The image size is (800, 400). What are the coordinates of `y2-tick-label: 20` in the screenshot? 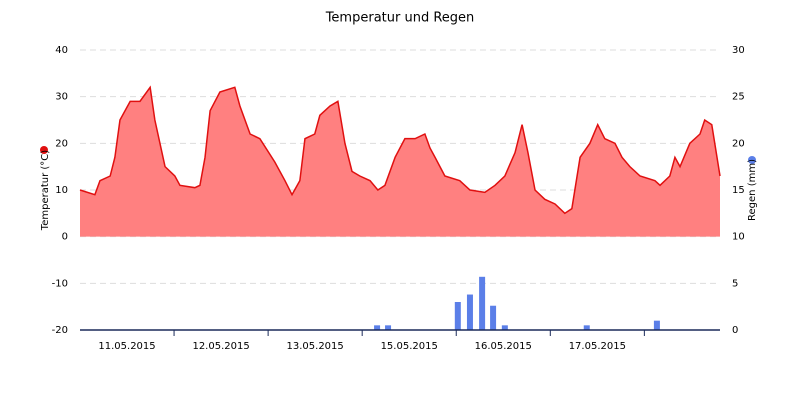 It's located at (738, 143).